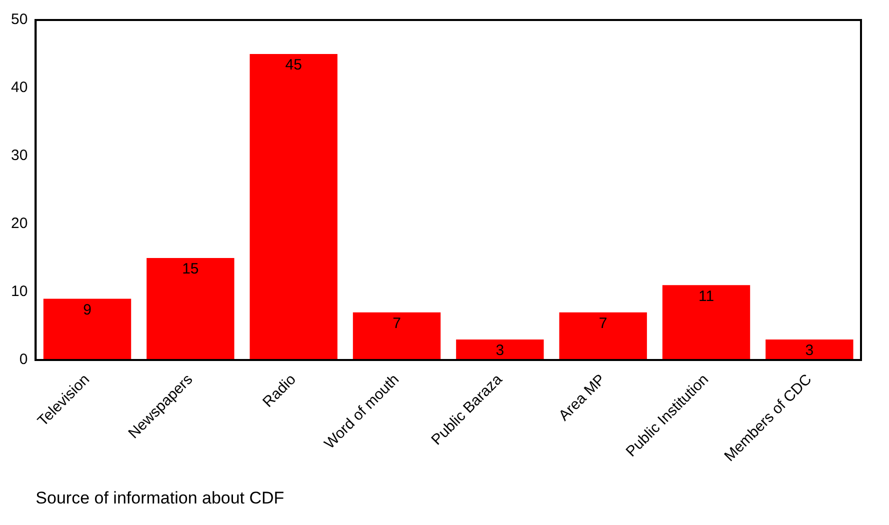 The width and height of the screenshot is (889, 525). I want to click on y-tick-label: 0, so click(23, 359).